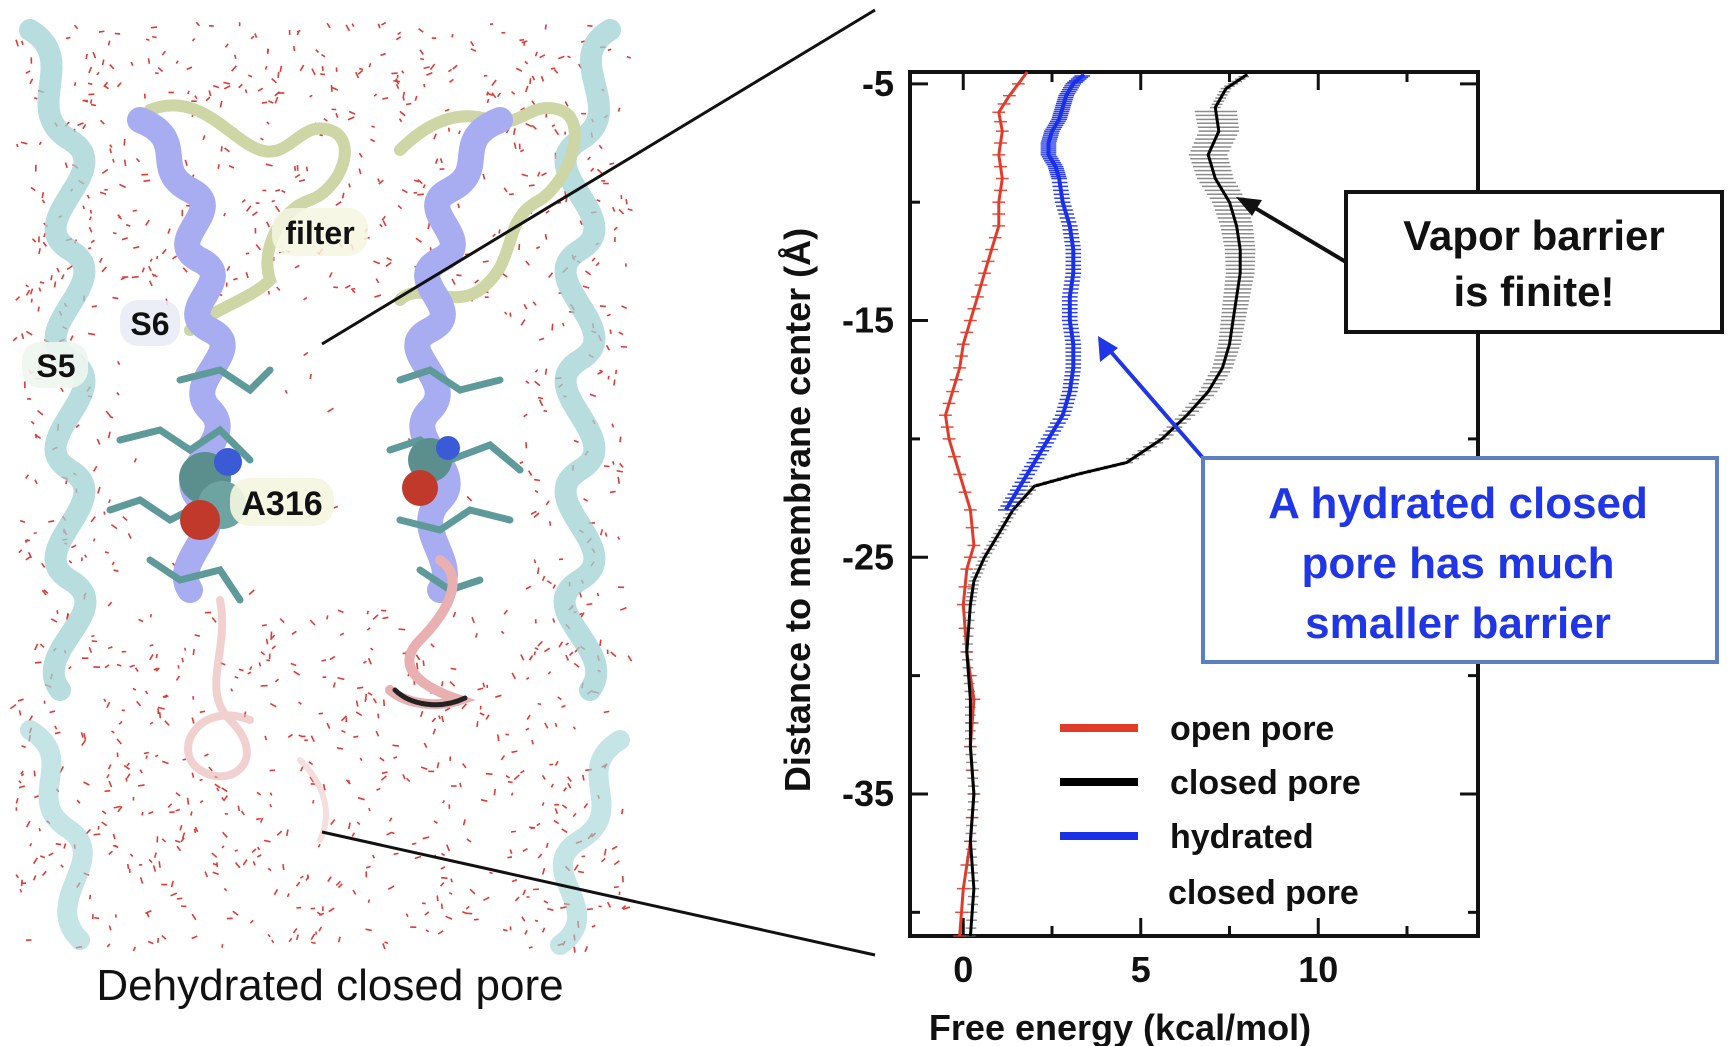 This screenshot has width=1728, height=1046. Describe the element at coordinates (56, 835) in the screenshot. I see `s5-helix-lower-left` at that location.